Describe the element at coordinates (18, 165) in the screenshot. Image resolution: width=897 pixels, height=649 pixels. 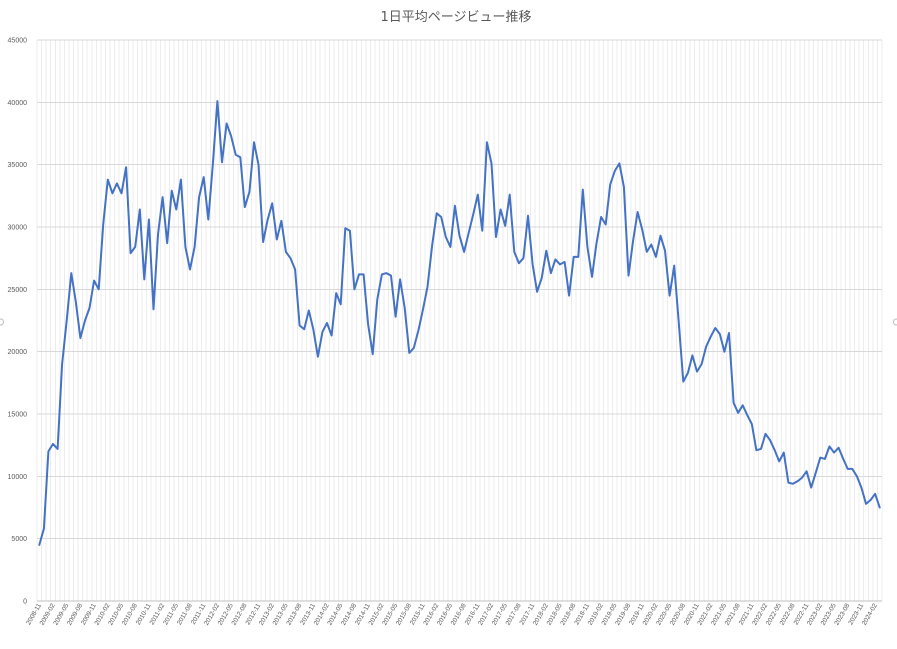
I see `y-tick-label: 35000` at that location.